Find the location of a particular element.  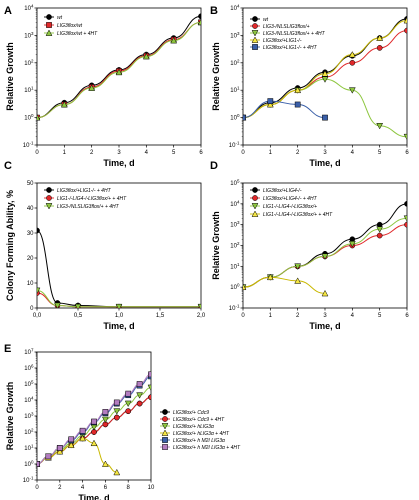

y-tick-label: 50 is located at coordinates (30, 184).